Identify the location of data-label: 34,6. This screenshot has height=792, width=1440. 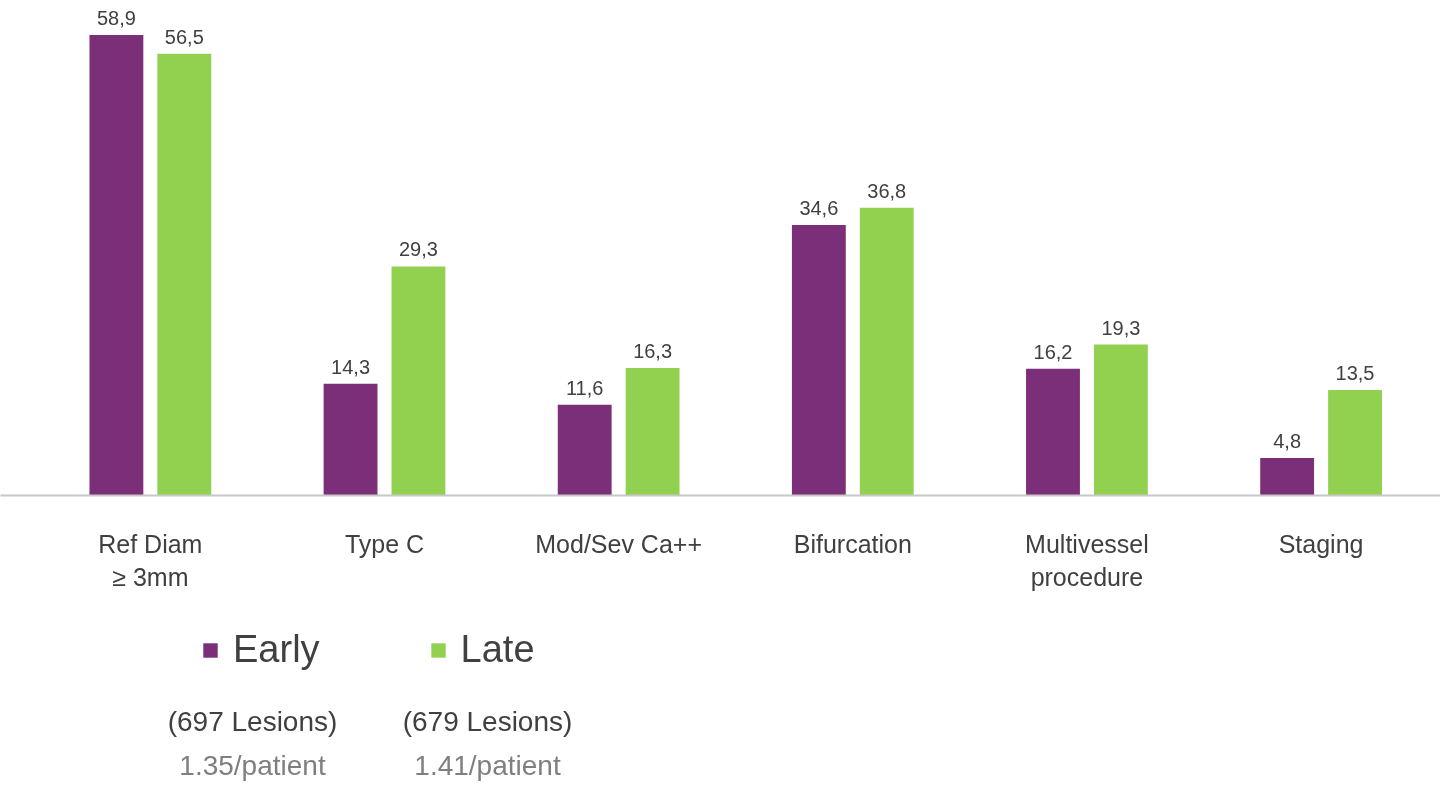
(819, 208).